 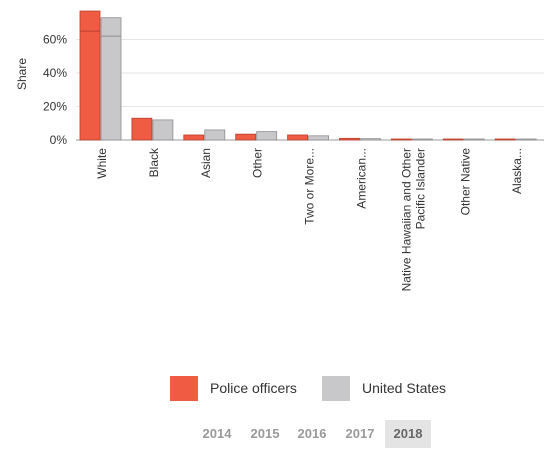 I want to click on x-tick-label: Black, so click(x=154, y=162).